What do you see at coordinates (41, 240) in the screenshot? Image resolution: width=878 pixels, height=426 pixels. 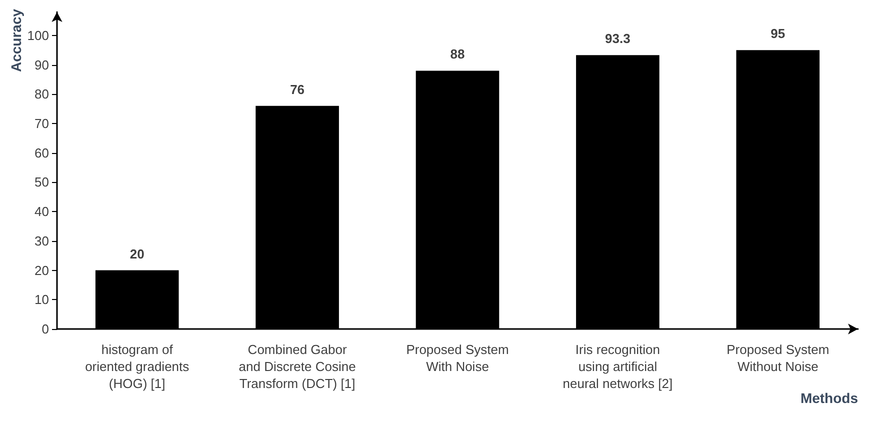 I see `y-tick-label: 30` at bounding box center [41, 240].